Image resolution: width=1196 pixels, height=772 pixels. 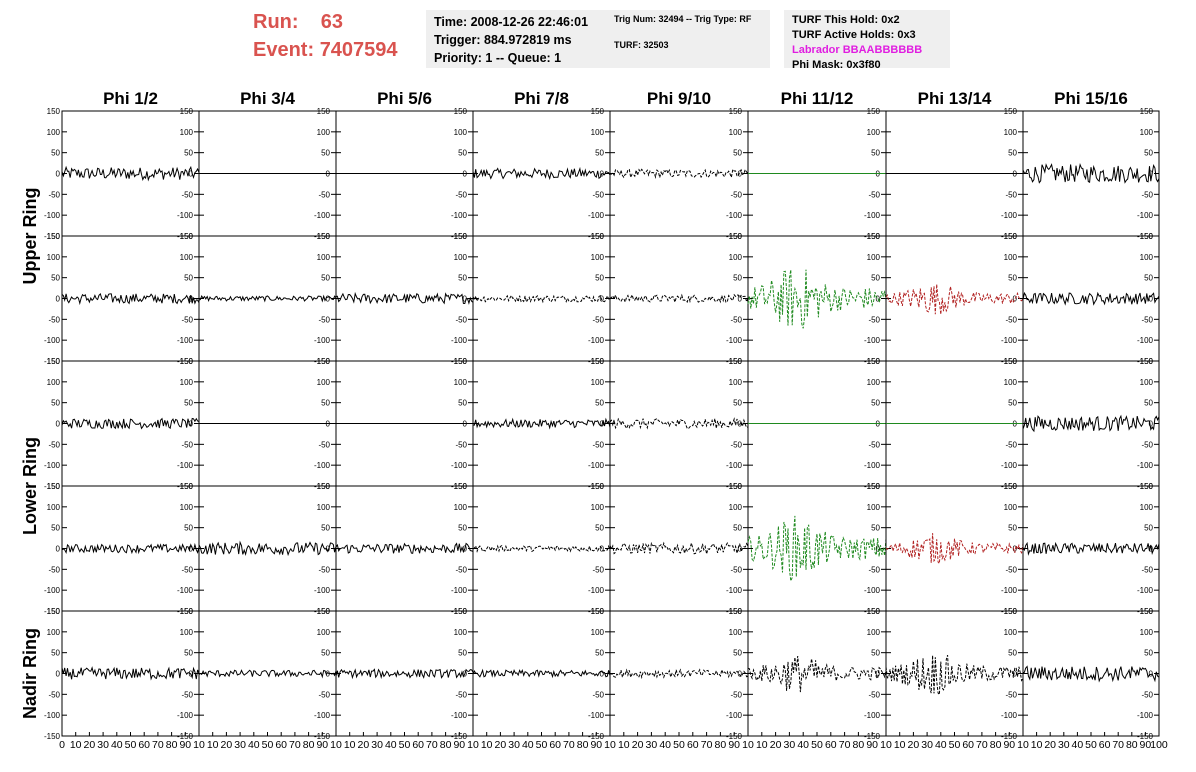 What do you see at coordinates (358, 50) in the screenshot?
I see `event-value: 7407594` at bounding box center [358, 50].